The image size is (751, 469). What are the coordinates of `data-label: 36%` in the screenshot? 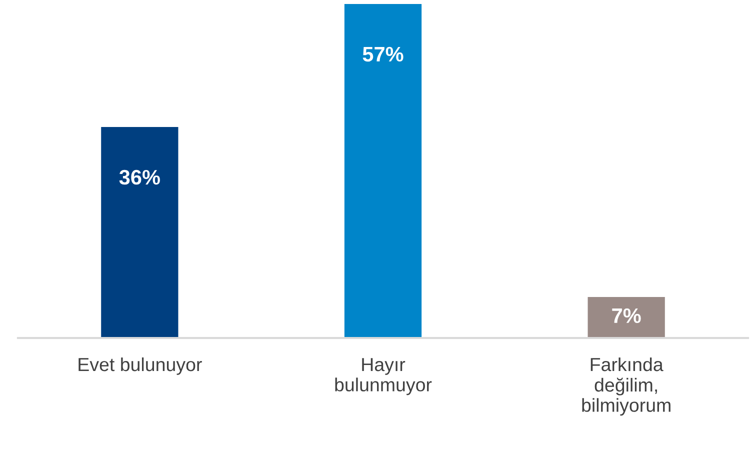 It's located at (139, 177).